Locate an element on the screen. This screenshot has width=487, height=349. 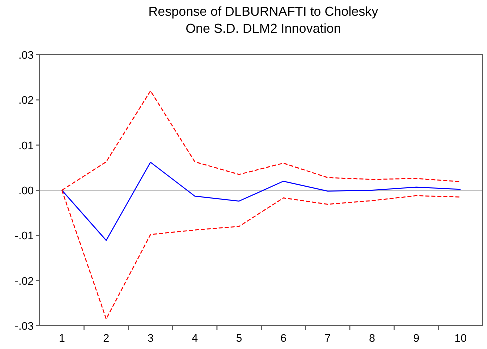
y-tick-label: -.03 is located at coordinates (24, 327).